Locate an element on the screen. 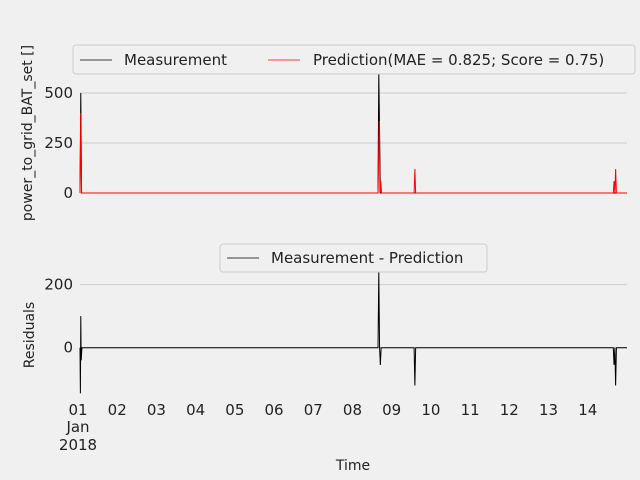 The width and height of the screenshot is (640, 480). x-tick-label: 09 is located at coordinates (391, 410).